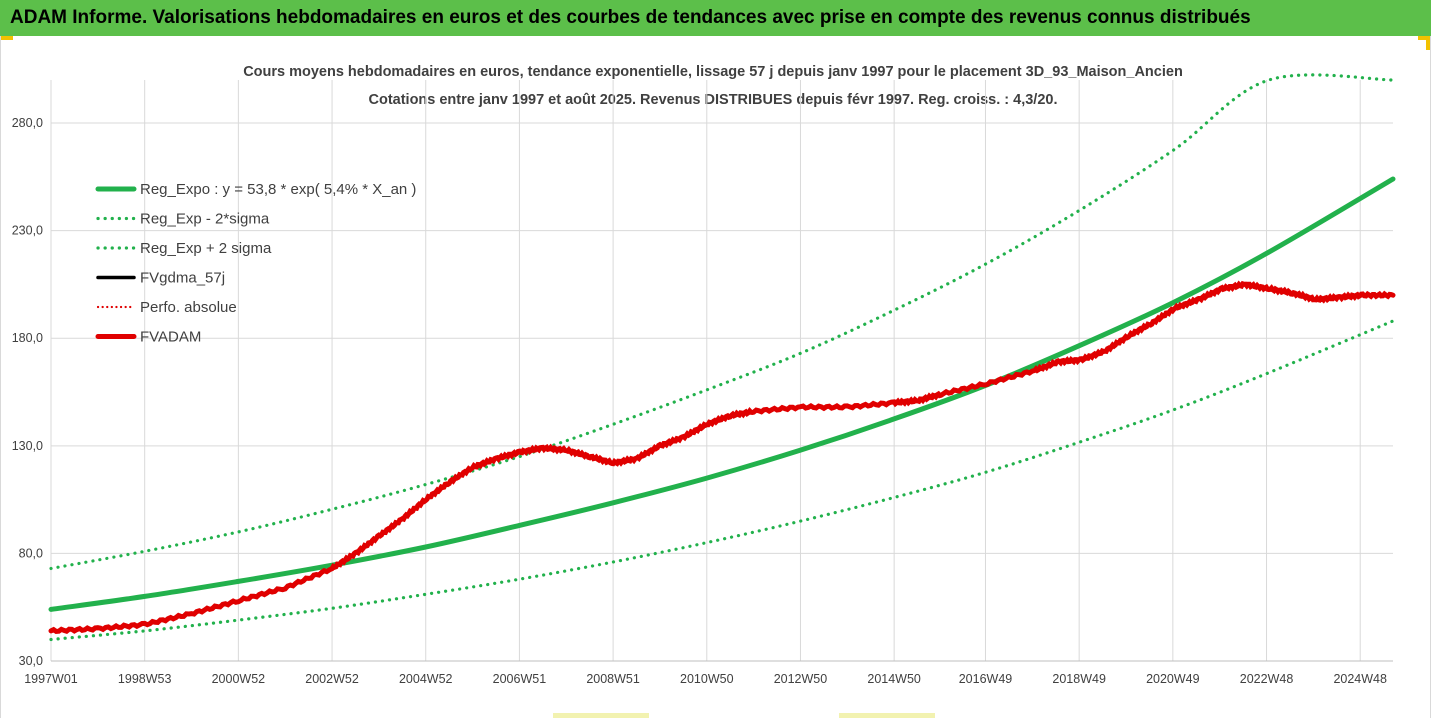  What do you see at coordinates (7, 38) in the screenshot?
I see `corner-mark-top-left` at bounding box center [7, 38].